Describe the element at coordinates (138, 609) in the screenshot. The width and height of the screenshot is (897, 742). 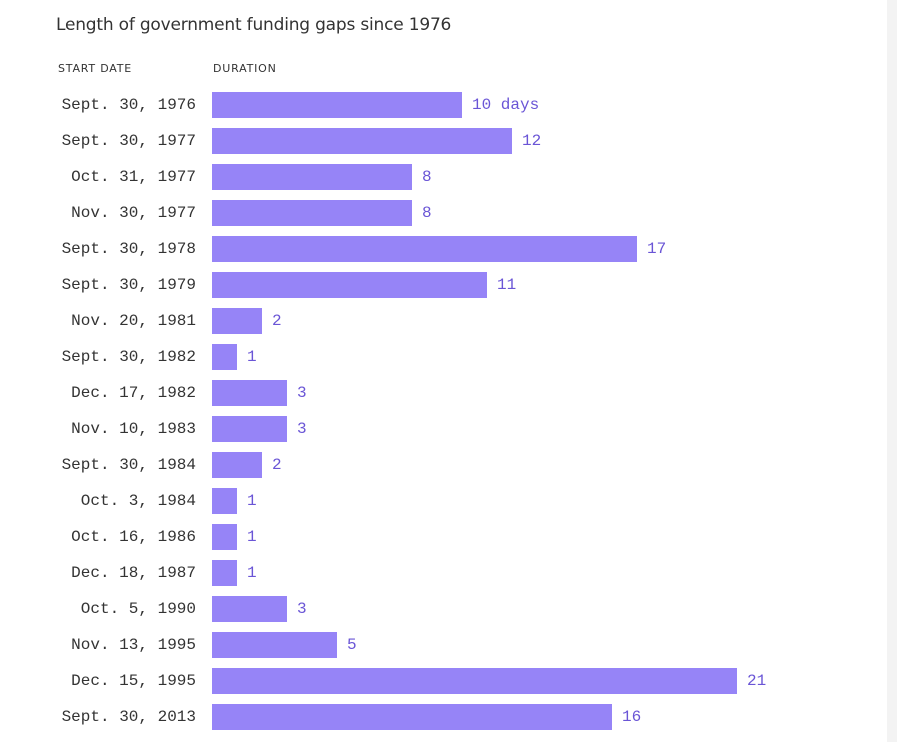
I see `date-label: Oct. 5, 1990` at that location.